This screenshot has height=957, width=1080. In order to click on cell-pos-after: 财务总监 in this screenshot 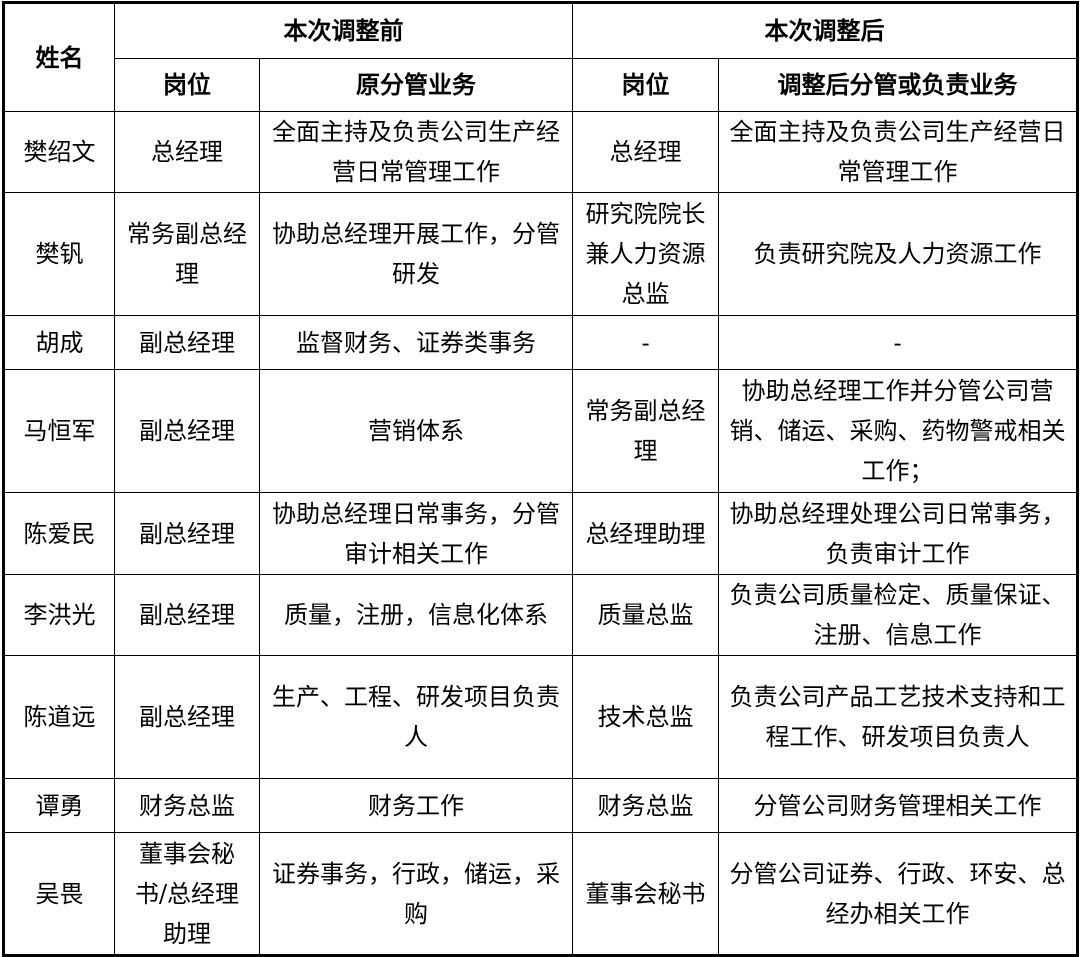, I will do `click(645, 805)`.